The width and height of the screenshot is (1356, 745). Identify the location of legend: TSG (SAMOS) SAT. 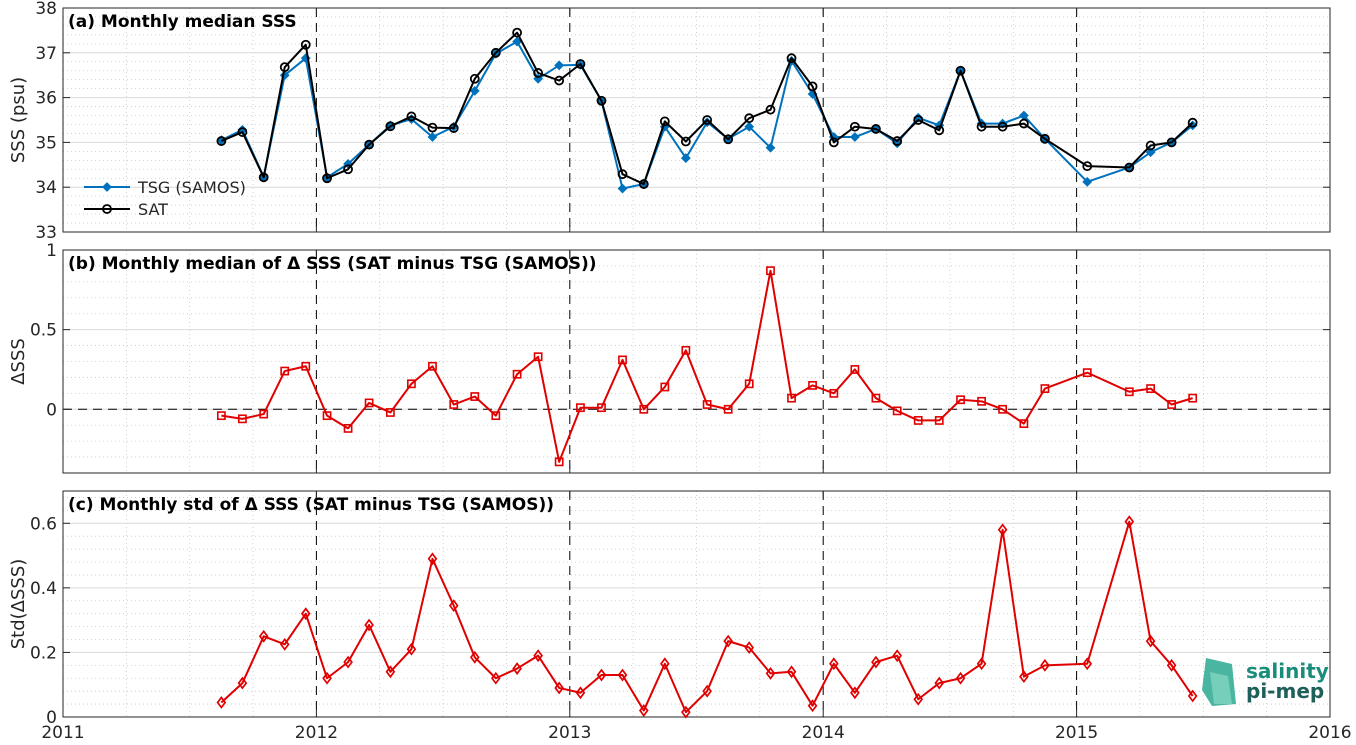
(165, 198).